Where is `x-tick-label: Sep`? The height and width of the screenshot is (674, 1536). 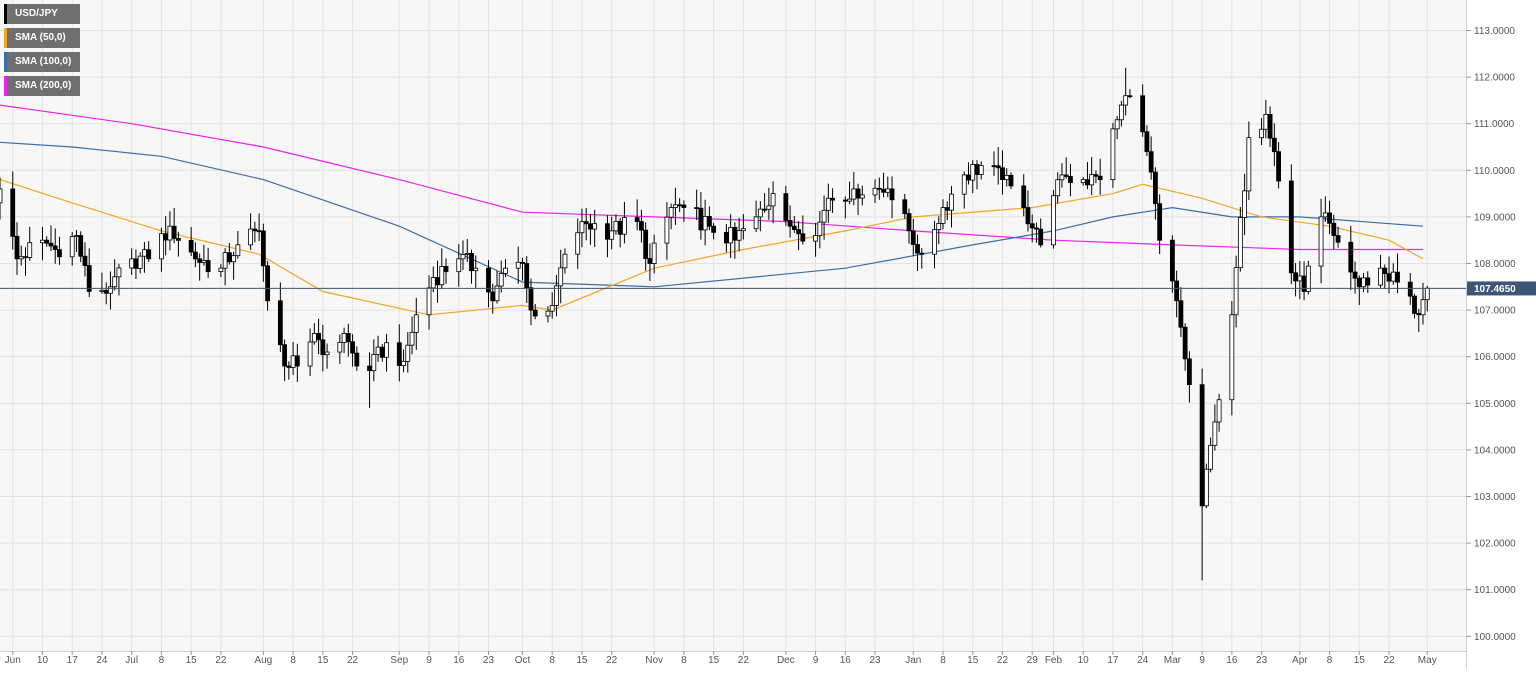 x-tick-label: Sep is located at coordinates (399, 660).